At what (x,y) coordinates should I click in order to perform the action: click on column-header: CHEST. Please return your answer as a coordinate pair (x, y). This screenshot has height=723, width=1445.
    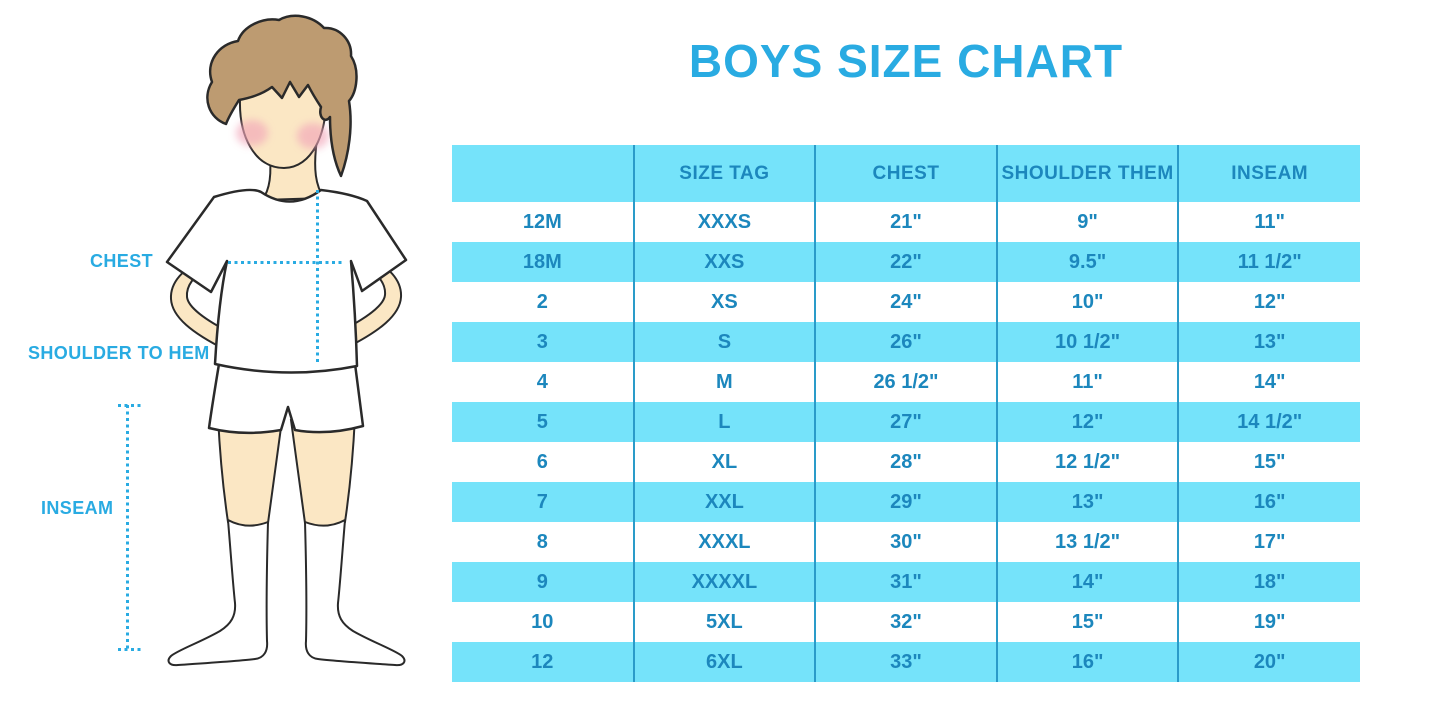
    Looking at the image, I should click on (905, 173).